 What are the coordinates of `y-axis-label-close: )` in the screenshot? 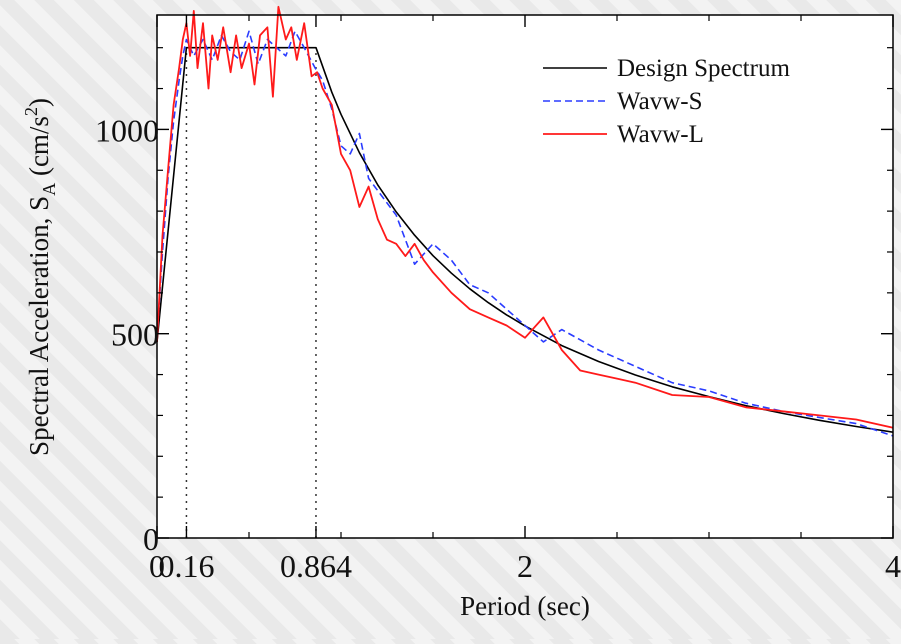 It's located at (39, 102).